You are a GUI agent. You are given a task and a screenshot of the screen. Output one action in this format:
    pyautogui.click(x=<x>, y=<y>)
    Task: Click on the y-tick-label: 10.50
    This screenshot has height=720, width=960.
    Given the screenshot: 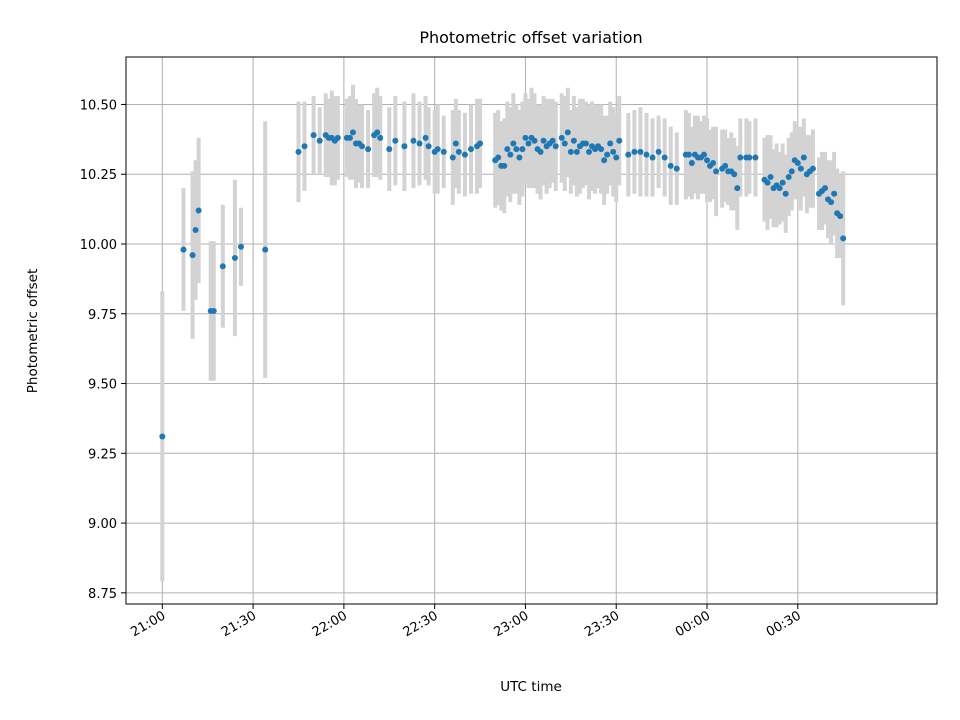 What is the action you would take?
    pyautogui.click(x=98, y=105)
    